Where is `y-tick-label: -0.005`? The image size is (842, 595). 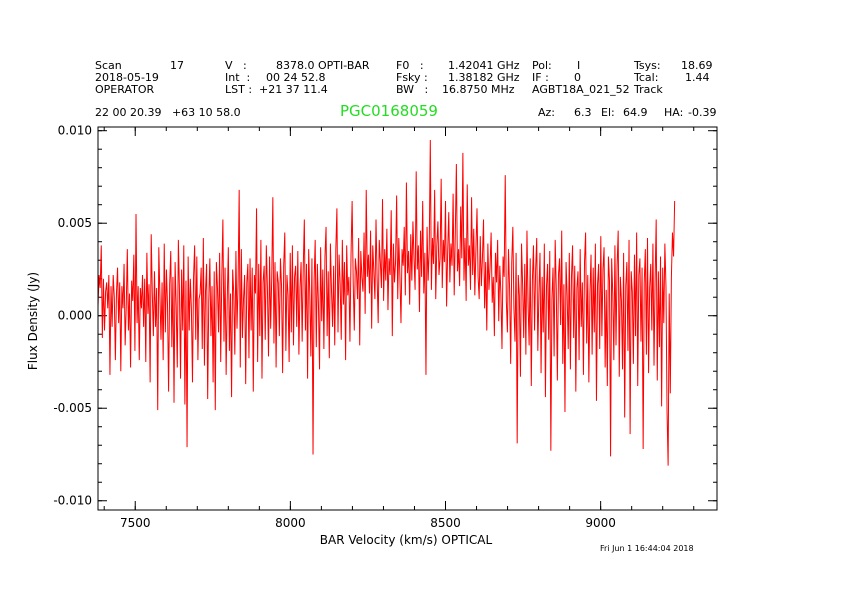
y-tick-label: -0.005 is located at coordinates (72, 408).